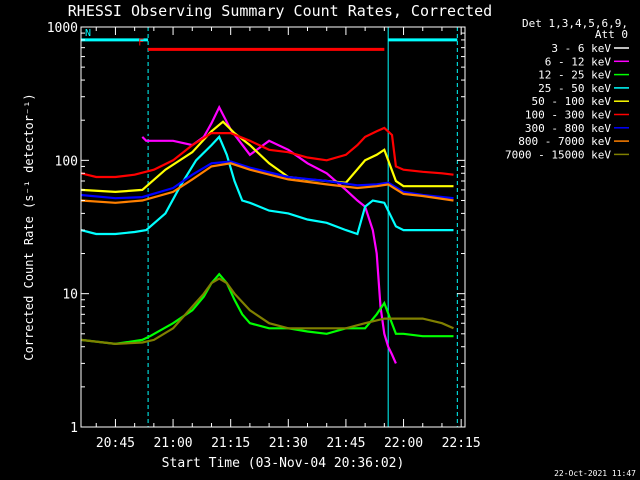 The image size is (640, 480). What do you see at coordinates (568, 128) in the screenshot?
I see `legend-label: 300 - 800 keV` at bounding box center [568, 128].